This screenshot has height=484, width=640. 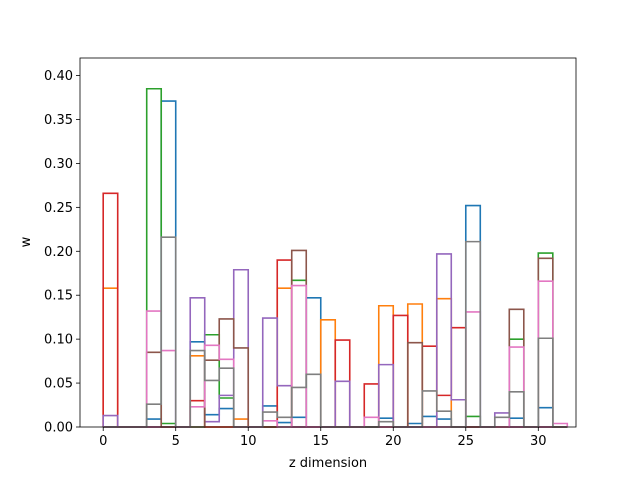 What do you see at coordinates (58, 76) in the screenshot?
I see `y-tick-label: 0.40` at bounding box center [58, 76].